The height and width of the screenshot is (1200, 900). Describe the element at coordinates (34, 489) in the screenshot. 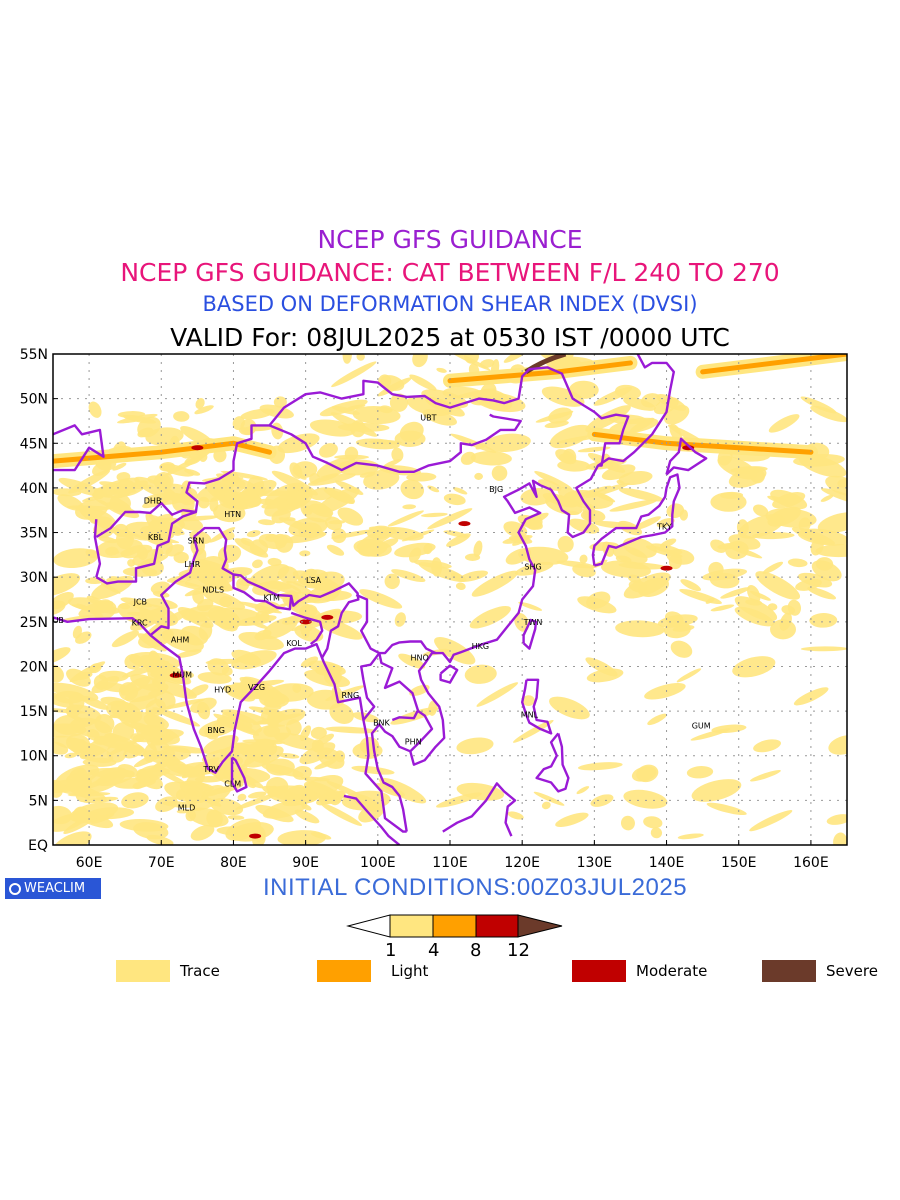

I see `lat-label: 40N` at that location.